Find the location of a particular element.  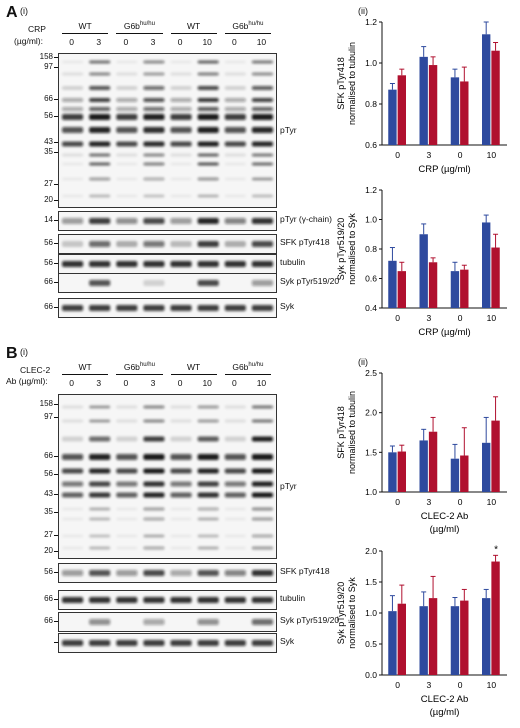

x-axis-label: CRP (µg/ml) is located at coordinates (444, 332).